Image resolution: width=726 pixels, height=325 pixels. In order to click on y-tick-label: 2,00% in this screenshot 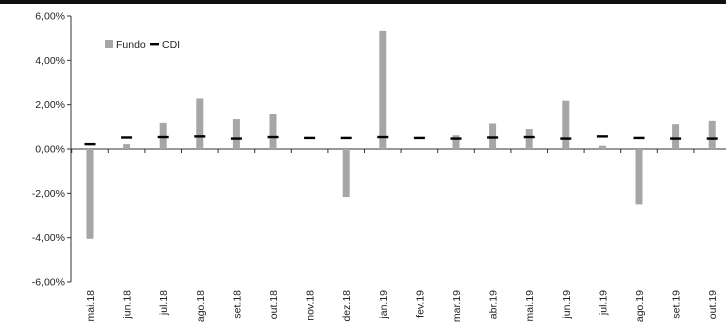, I will do `click(50, 105)`.